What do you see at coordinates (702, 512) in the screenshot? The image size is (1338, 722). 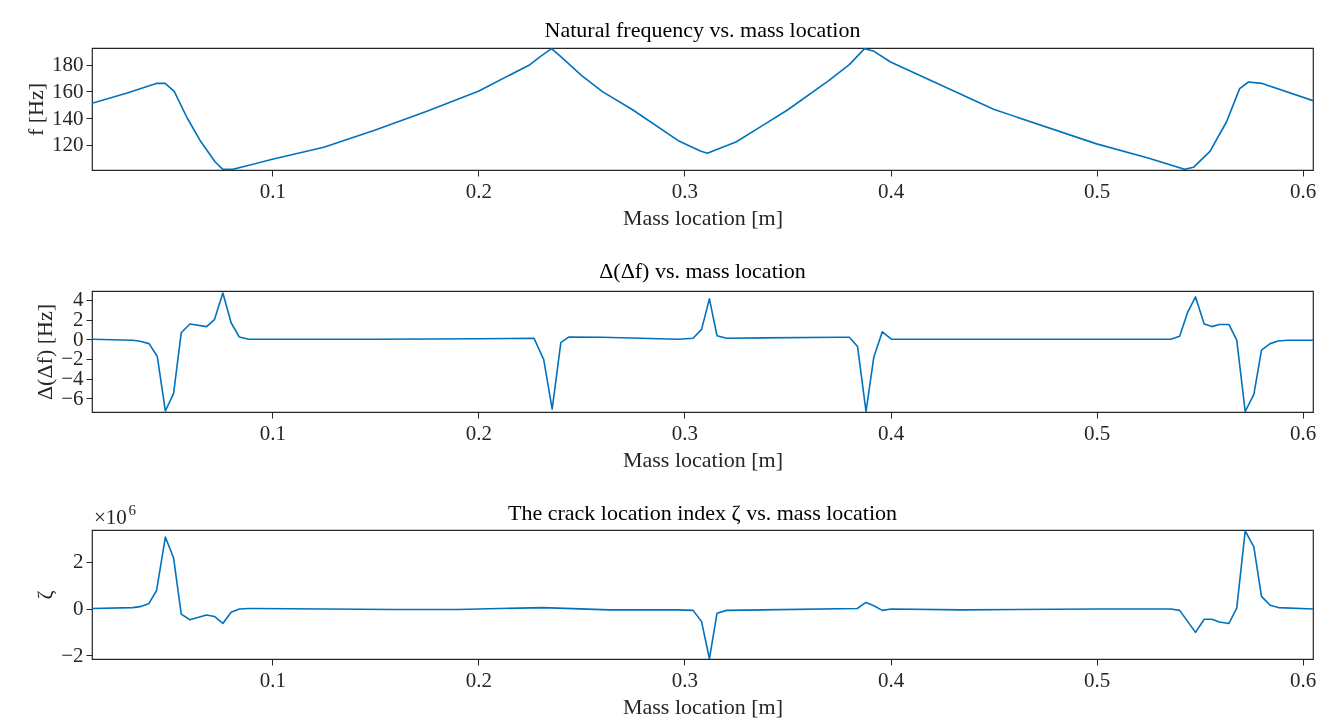 I see `chart-title: The crack location index ζ vs. mass location` at bounding box center [702, 512].